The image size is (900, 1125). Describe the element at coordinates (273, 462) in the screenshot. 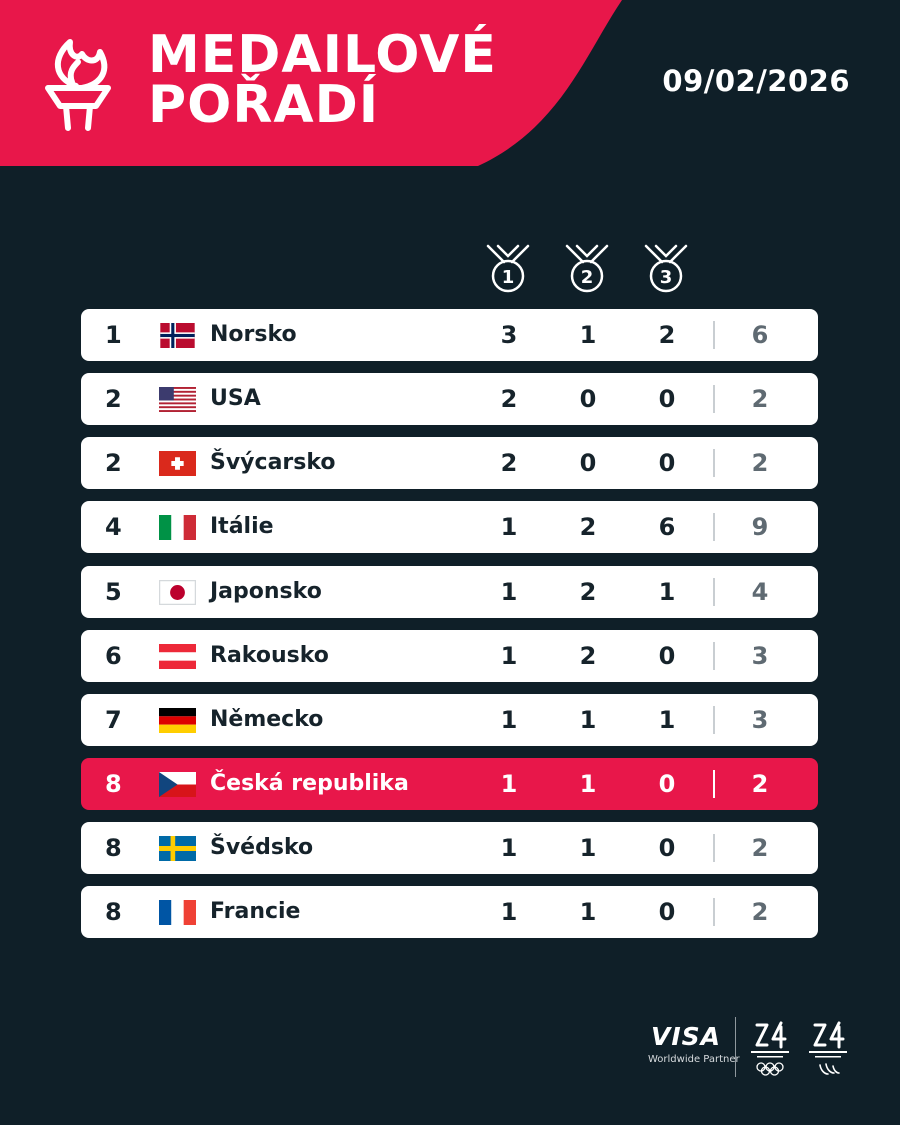

I see `country-name: Švýcarsko` at that location.